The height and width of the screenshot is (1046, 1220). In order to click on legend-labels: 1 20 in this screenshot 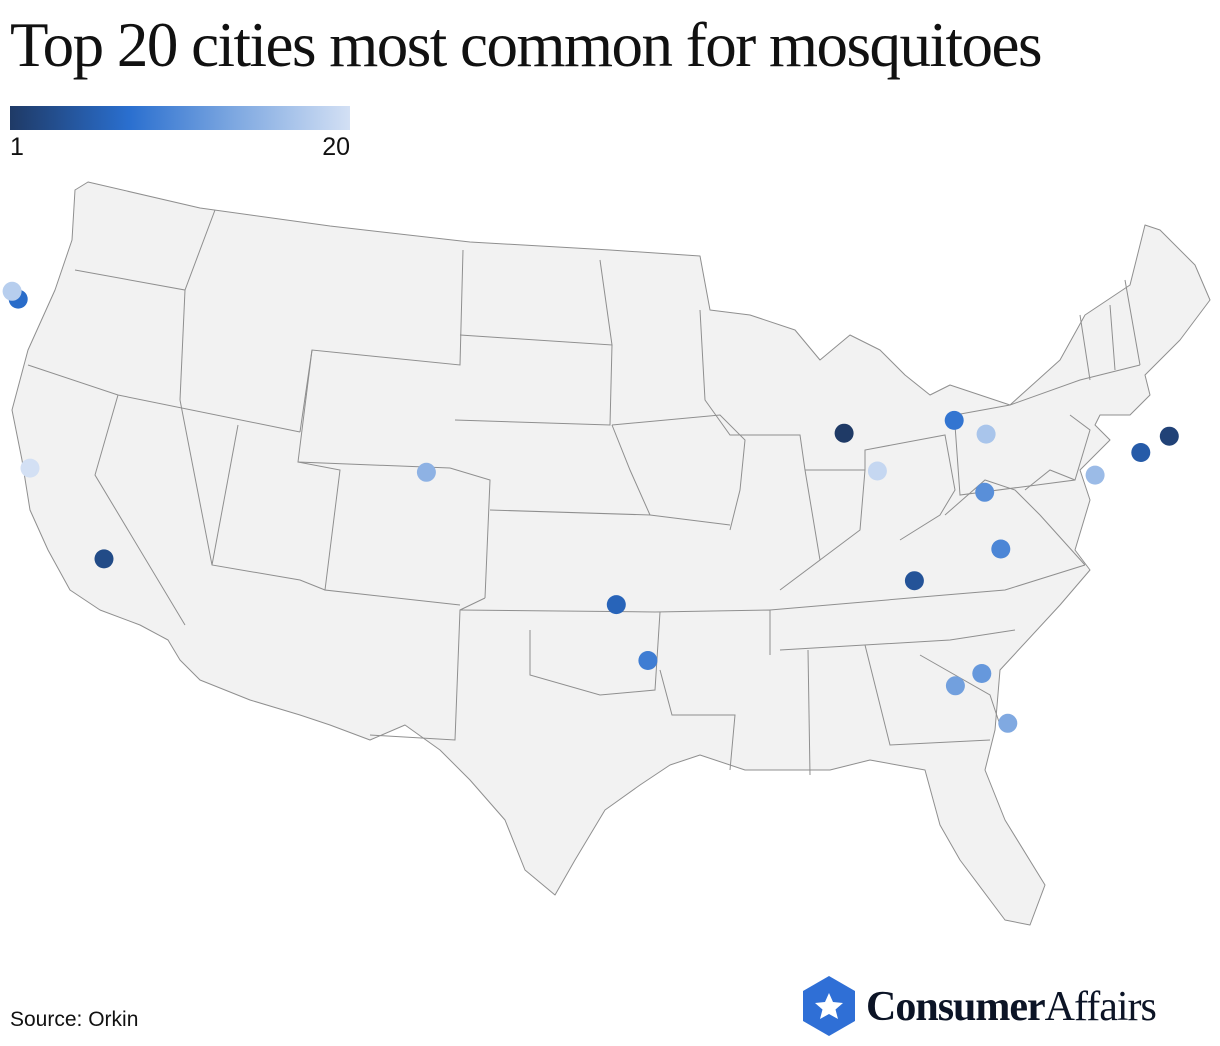, I will do `click(180, 145)`.